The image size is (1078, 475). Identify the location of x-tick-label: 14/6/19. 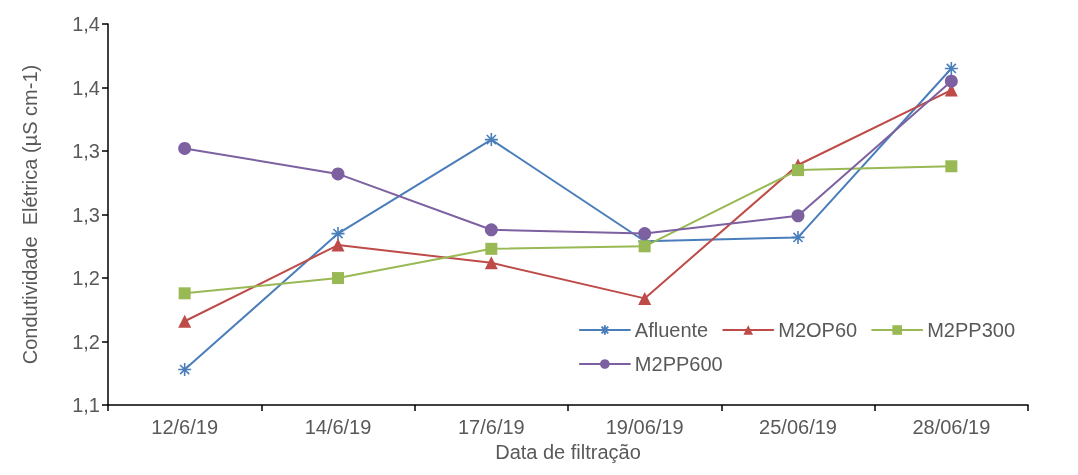
(338, 427).